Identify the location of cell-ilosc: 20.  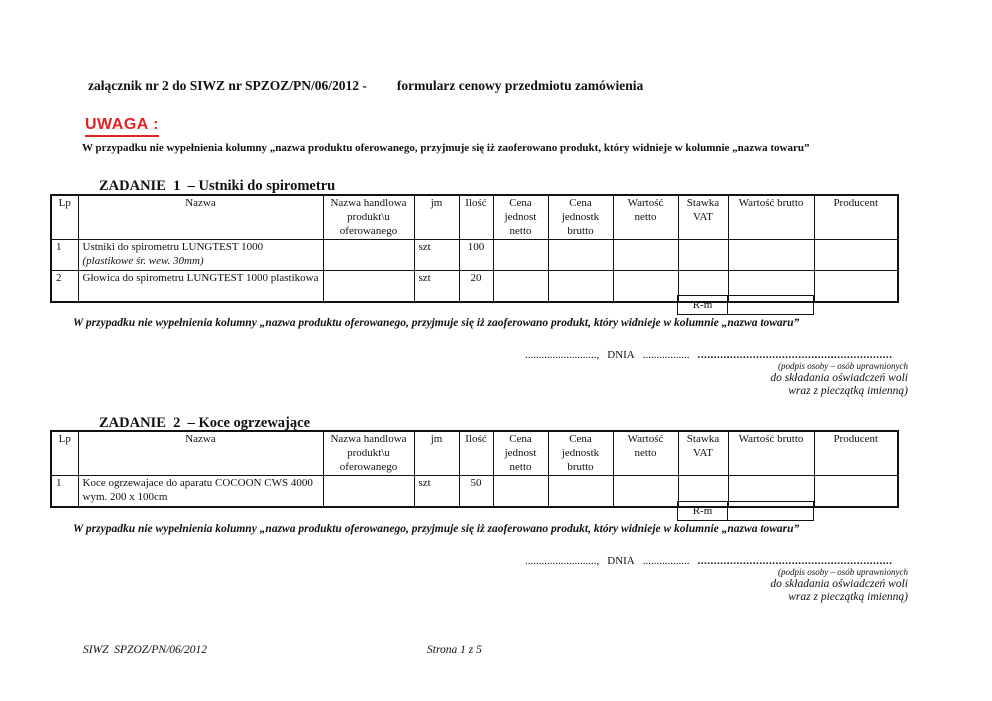
(476, 286).